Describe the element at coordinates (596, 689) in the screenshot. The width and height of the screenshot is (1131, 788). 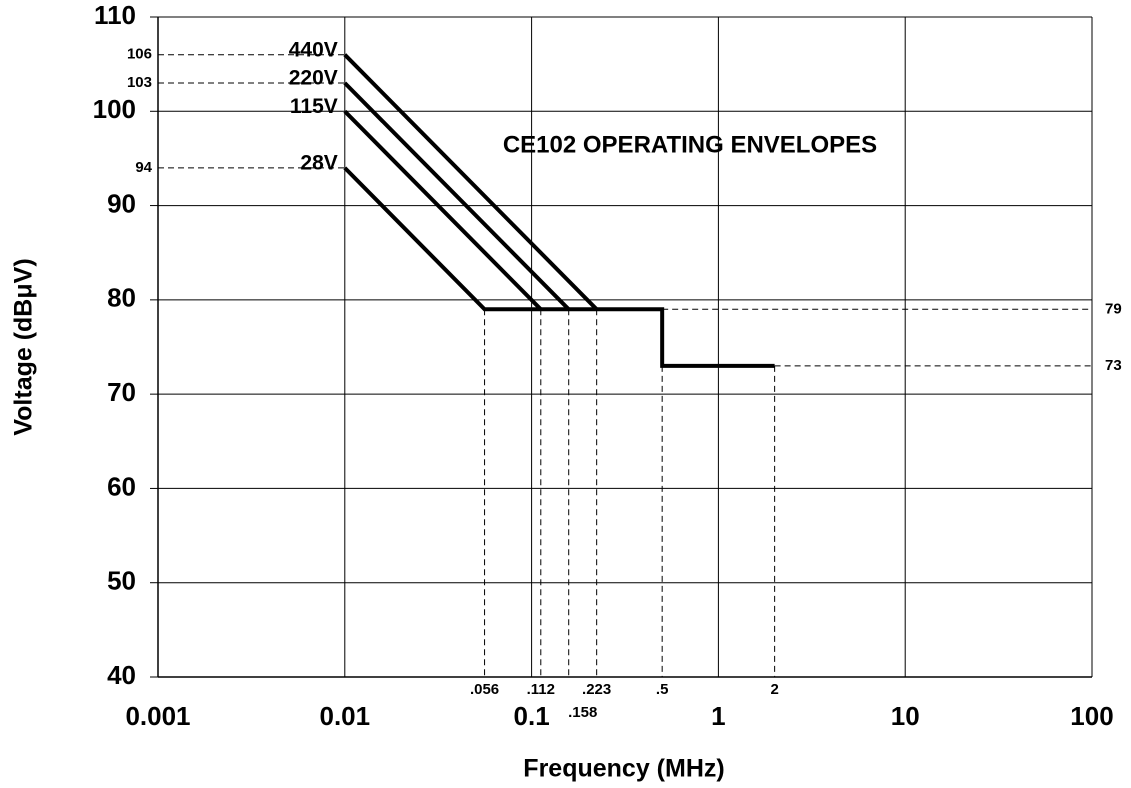
I see `reference-label: .223` at that location.